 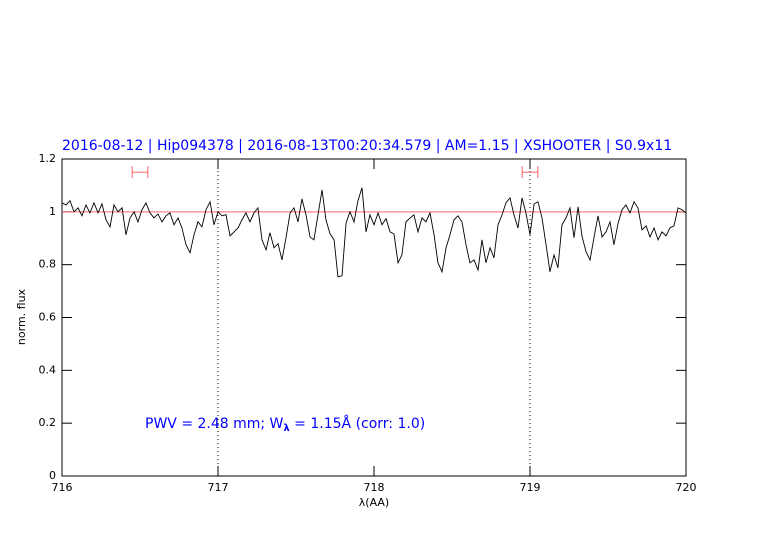 I want to click on y-tick-label: 0.2, so click(x=48, y=422).